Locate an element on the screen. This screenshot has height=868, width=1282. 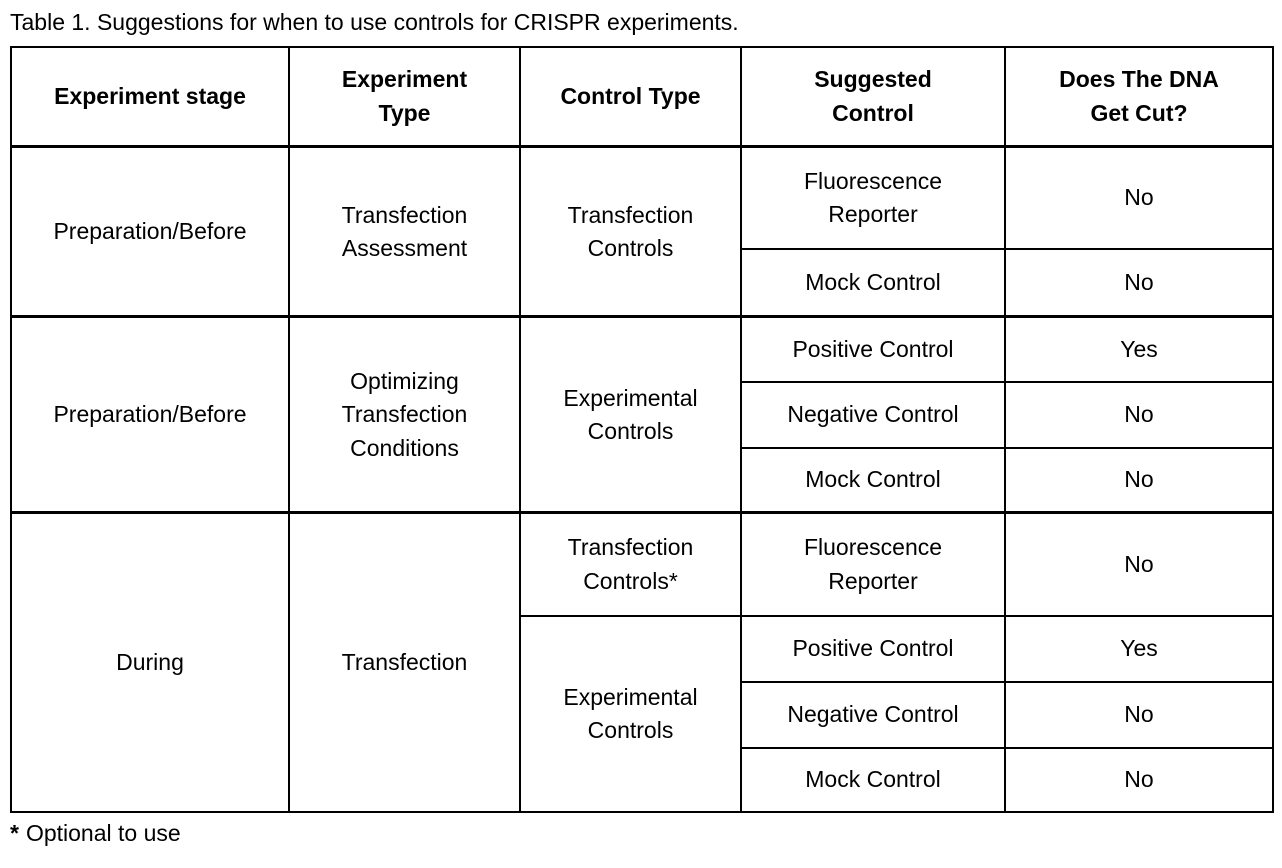
footnote-text: Optional to use is located at coordinates (103, 832).